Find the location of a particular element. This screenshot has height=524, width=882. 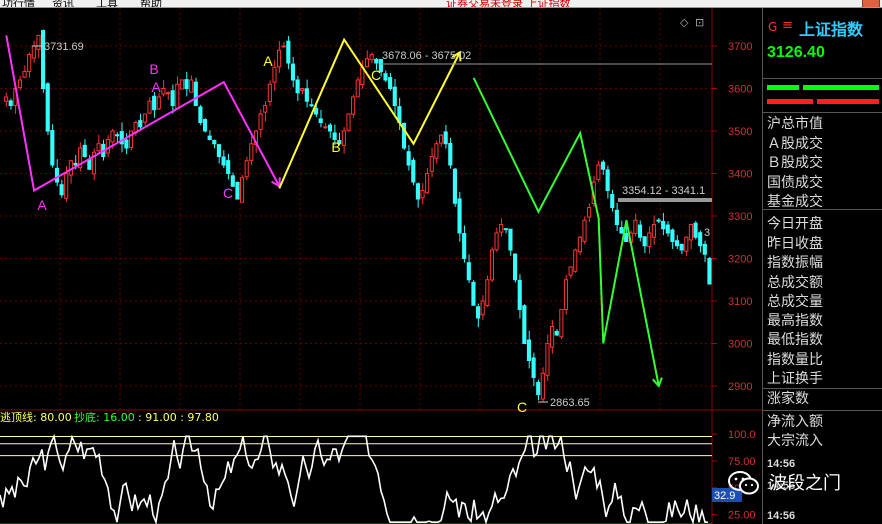

info-label: 基金成交 is located at coordinates (795, 202).